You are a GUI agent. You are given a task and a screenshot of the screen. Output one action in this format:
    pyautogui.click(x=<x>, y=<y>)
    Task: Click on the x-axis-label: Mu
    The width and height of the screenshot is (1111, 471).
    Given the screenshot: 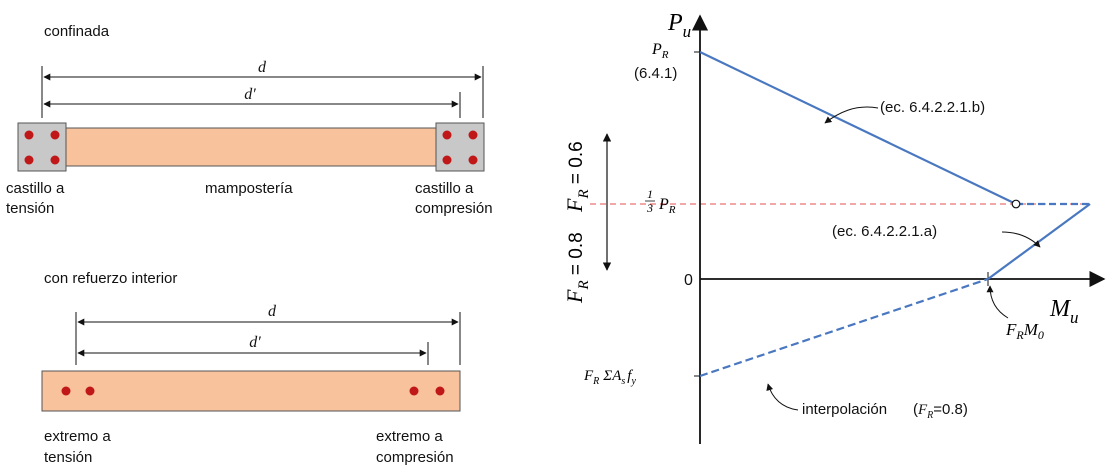 What is the action you would take?
    pyautogui.click(x=1064, y=311)
    